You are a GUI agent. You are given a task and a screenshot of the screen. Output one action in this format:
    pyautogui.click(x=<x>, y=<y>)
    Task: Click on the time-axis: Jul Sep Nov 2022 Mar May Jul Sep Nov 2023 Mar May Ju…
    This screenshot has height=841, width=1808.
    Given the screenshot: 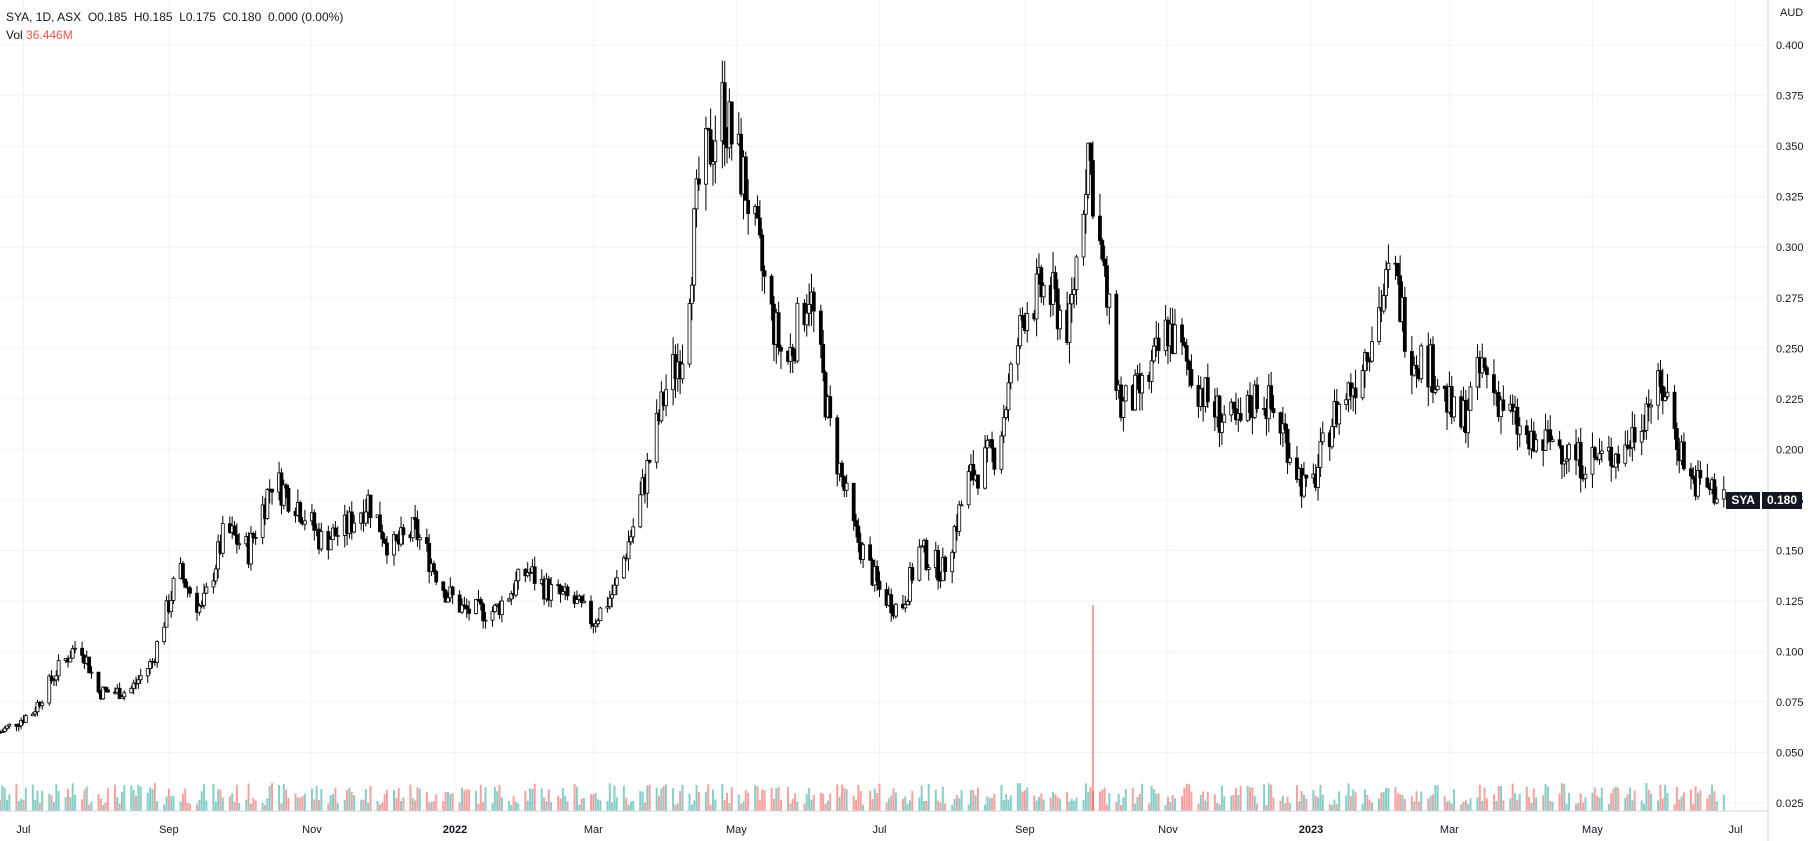 What is the action you would take?
    pyautogui.click(x=884, y=823)
    